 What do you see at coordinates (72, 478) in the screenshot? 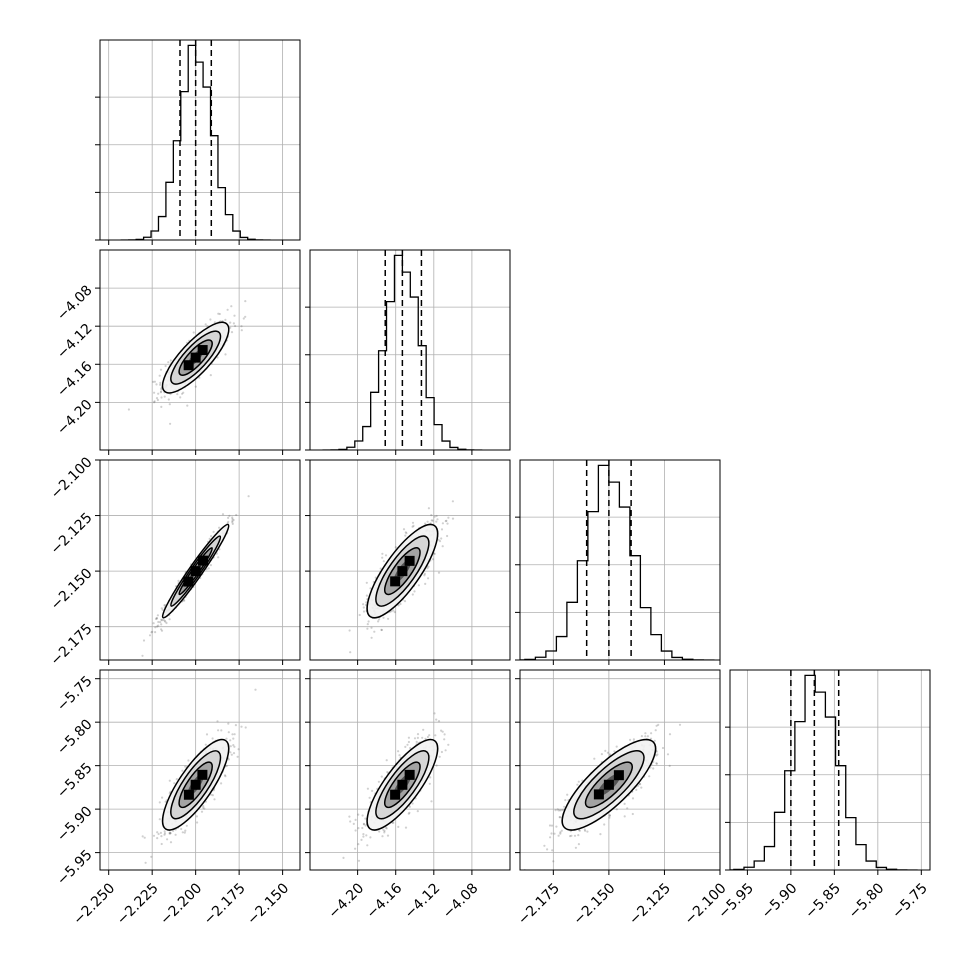
I see `y-tick-label: −2.100` at bounding box center [72, 478].